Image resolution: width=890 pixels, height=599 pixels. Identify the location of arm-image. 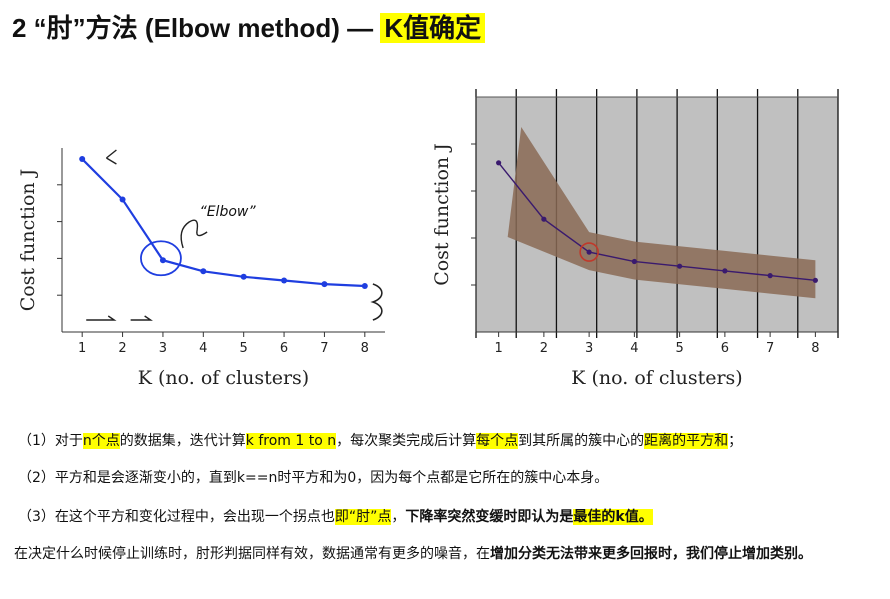
(661, 213).